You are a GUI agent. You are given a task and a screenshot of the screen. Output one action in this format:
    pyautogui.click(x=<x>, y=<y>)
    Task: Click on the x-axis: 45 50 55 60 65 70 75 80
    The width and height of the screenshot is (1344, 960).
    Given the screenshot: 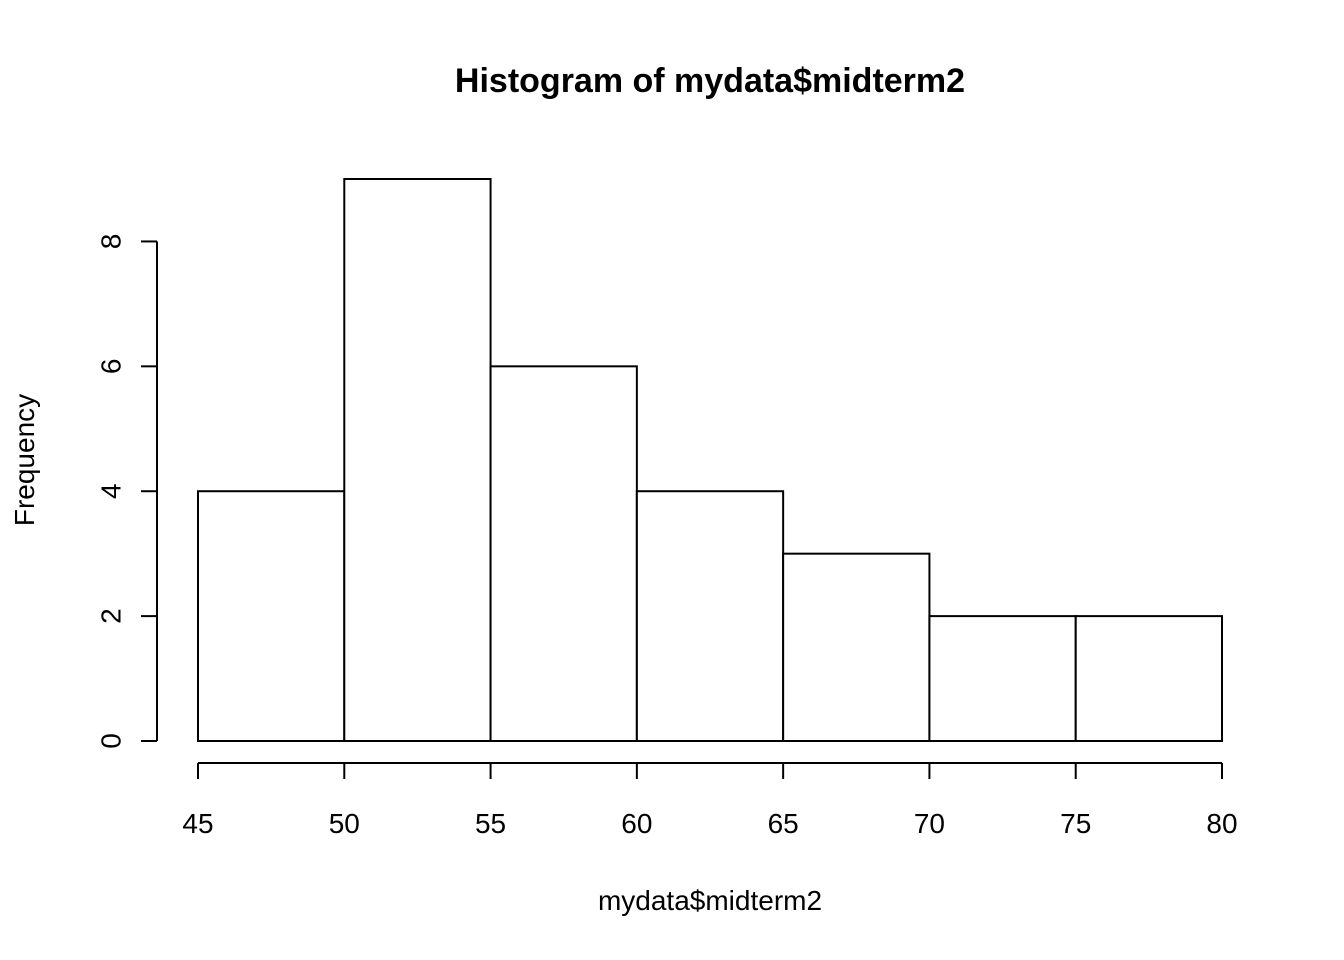 What is the action you would take?
    pyautogui.click(x=710, y=800)
    